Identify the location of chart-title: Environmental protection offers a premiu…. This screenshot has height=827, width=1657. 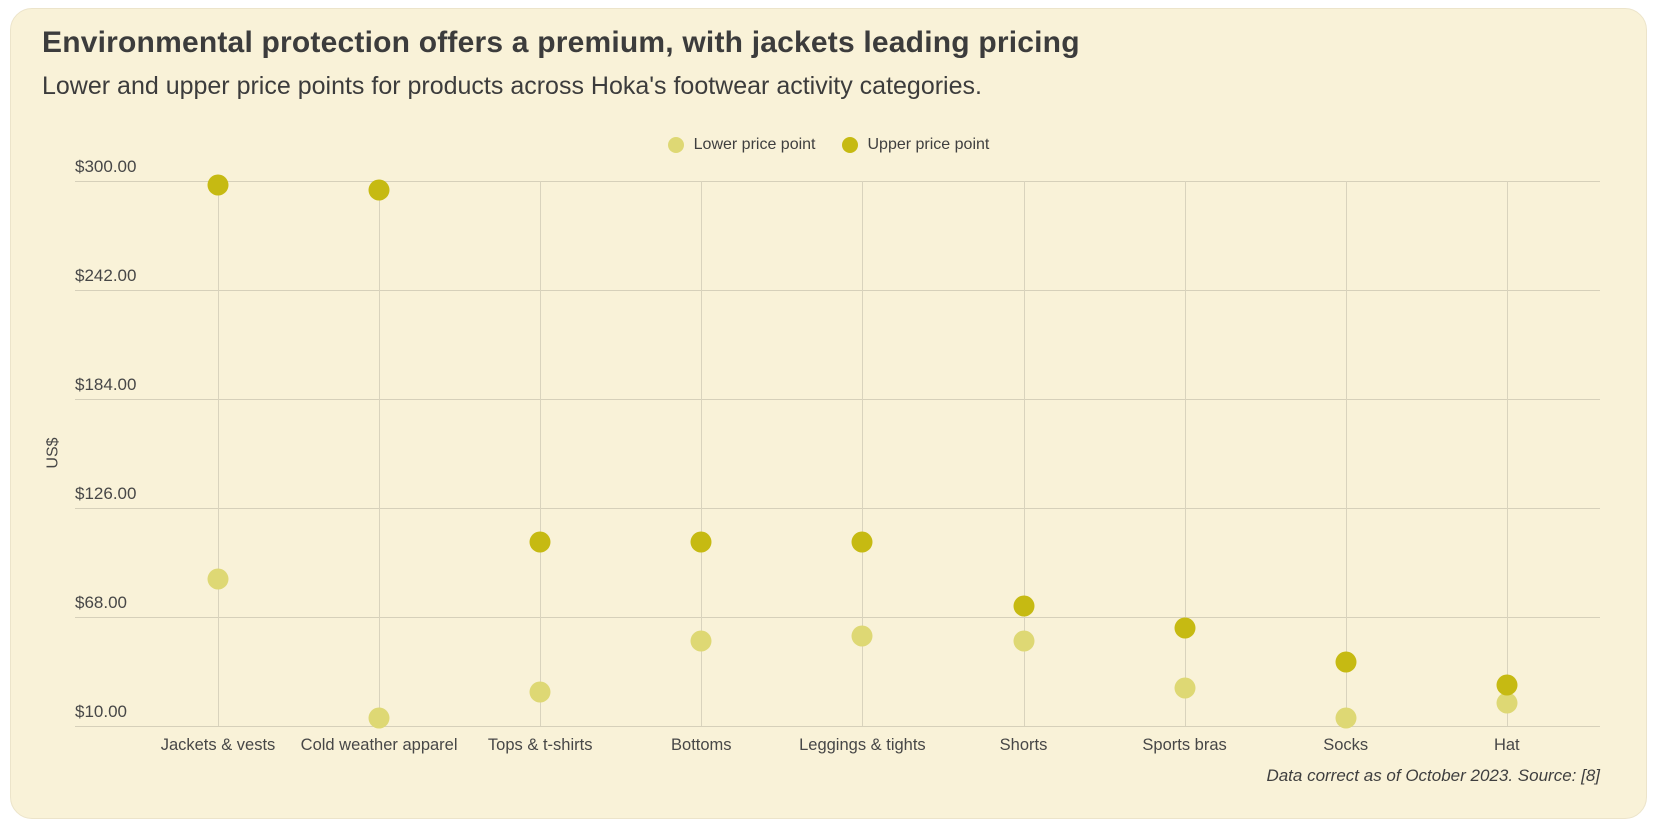
(561, 42).